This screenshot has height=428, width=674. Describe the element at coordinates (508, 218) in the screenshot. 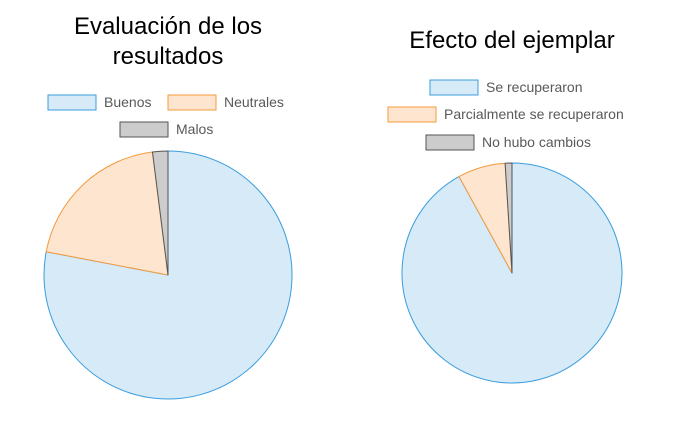

I see `pie-slice-no-hubo-cambios` at that location.